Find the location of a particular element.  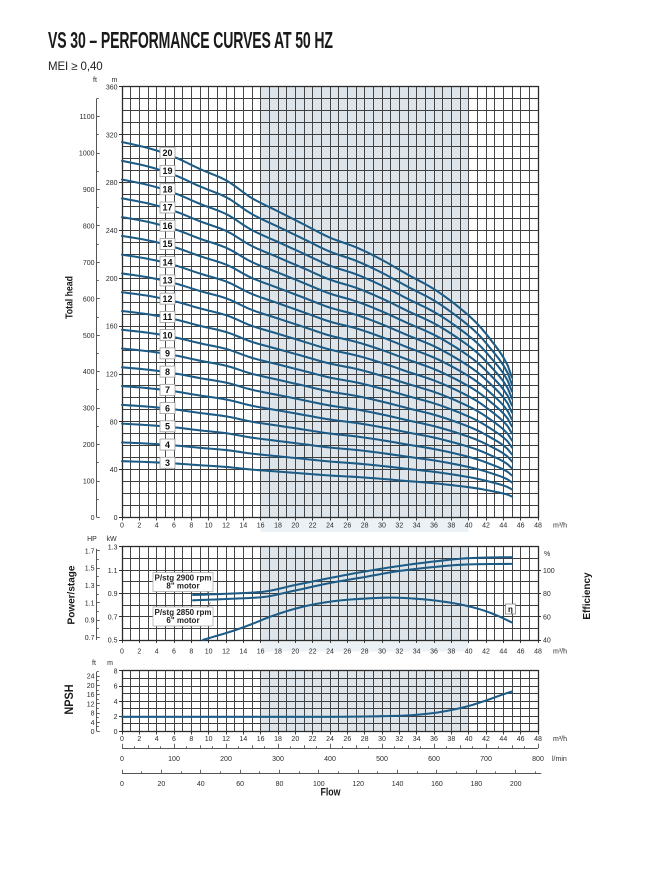

svg-text: 10 is located at coordinates (167, 335).